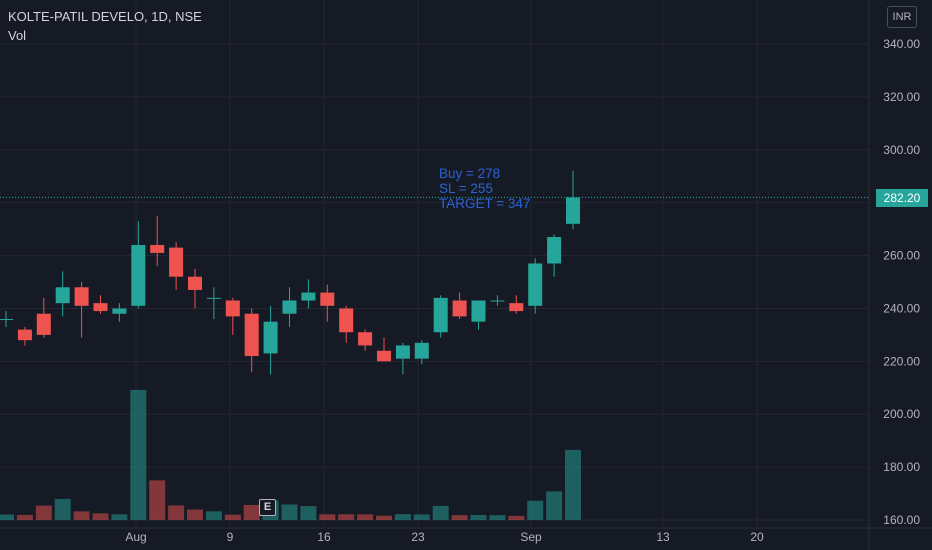  What do you see at coordinates (290, 455) in the screenshot?
I see `volume-bars` at bounding box center [290, 455].